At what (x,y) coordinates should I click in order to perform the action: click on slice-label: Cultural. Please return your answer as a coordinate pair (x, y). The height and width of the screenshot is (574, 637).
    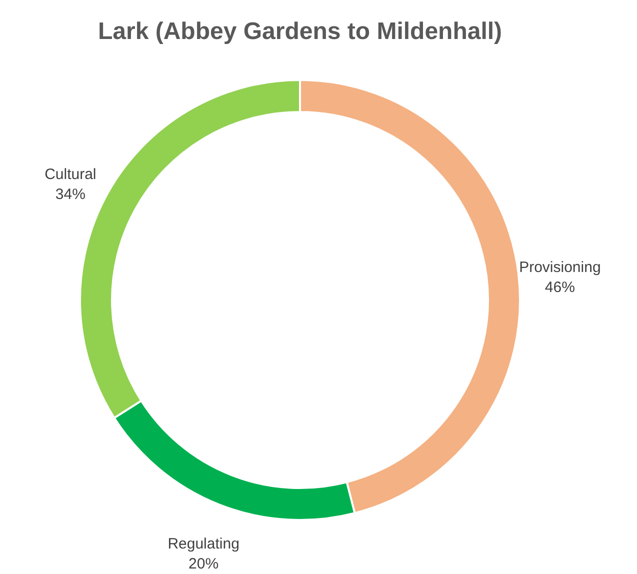
    Looking at the image, I should click on (70, 174).